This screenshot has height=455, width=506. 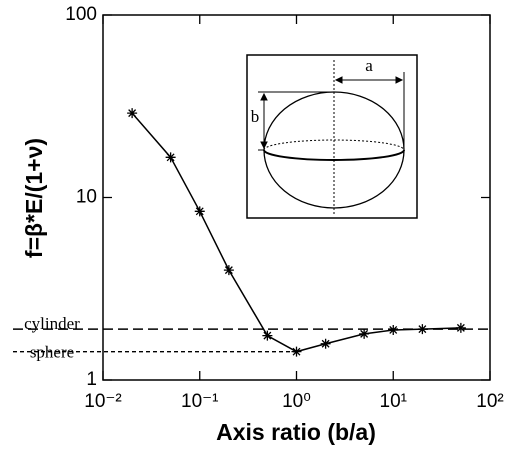 I want to click on x-tick-label: 10⁰, so click(x=296, y=401).